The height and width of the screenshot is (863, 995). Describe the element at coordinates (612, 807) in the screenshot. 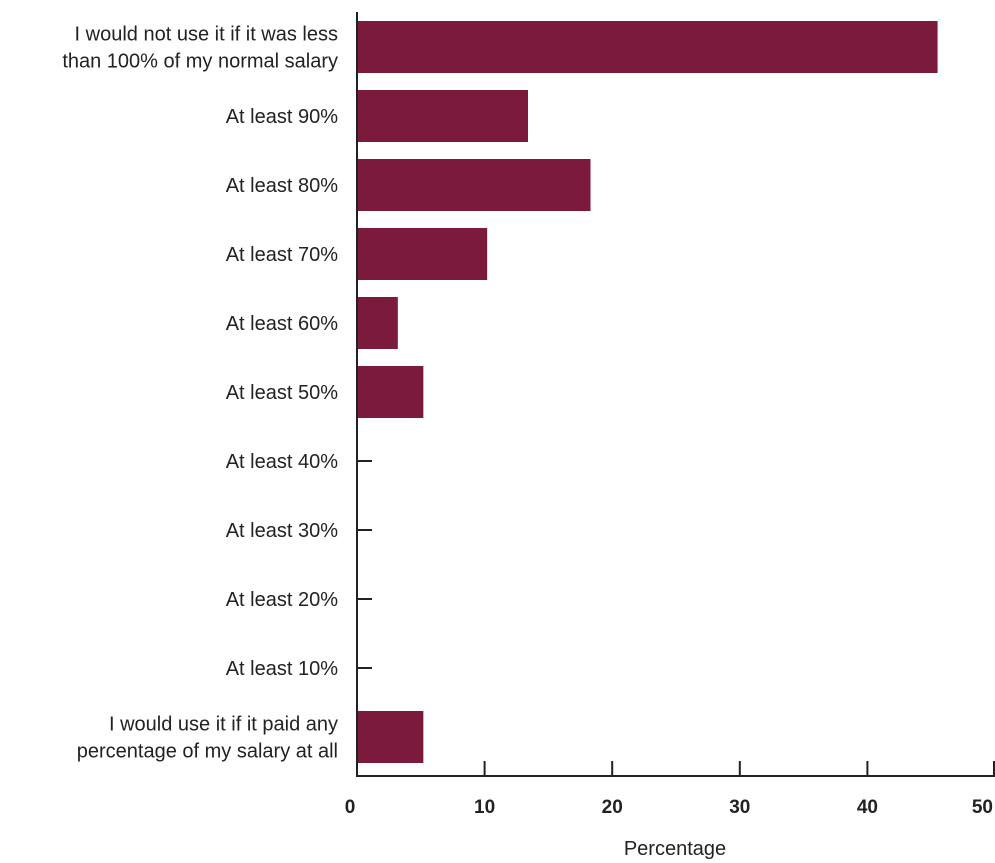

I see `x-tick-label: 20` at that location.